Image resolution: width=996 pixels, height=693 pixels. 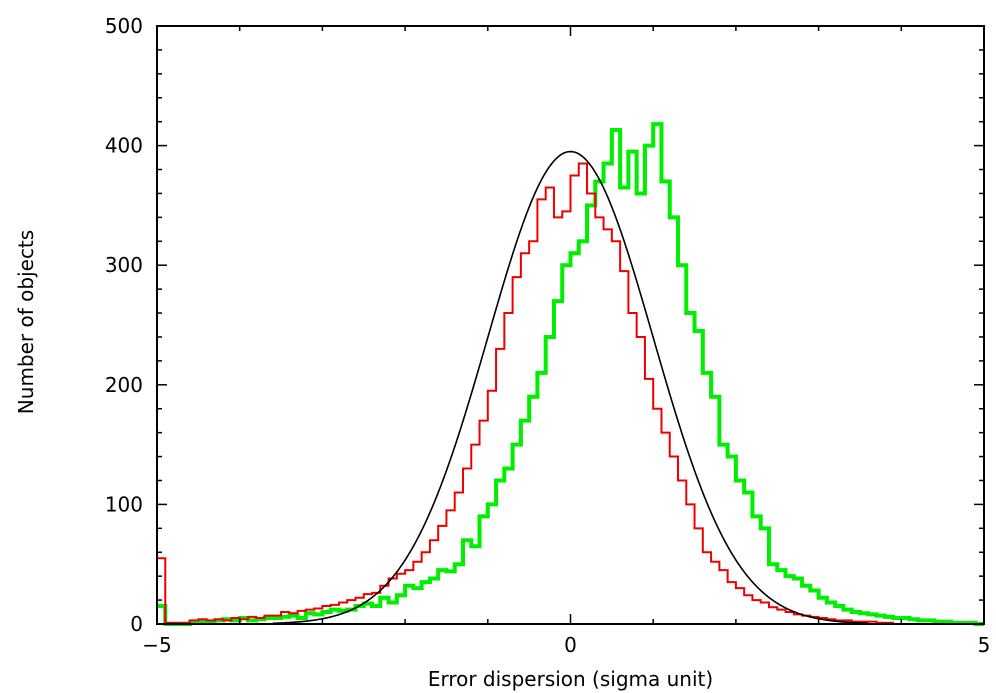 I want to click on y-tick-label: 500, so click(x=124, y=26).